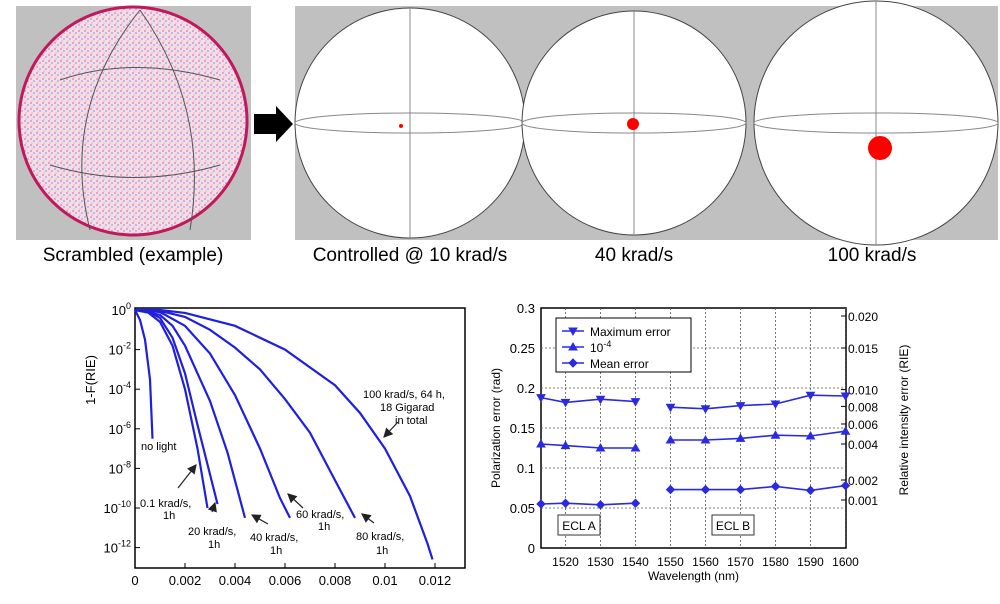 Image resolution: width=1000 pixels, height=604 pixels. I want to click on x-tick-label: 0.01, so click(384, 580).